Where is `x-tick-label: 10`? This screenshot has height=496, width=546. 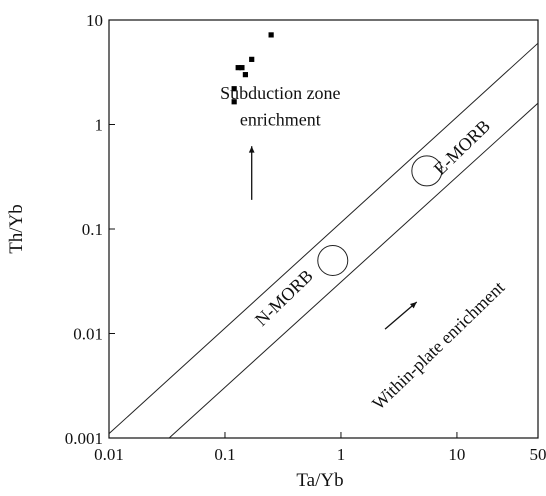 x-tick-label: 10 is located at coordinates (456, 454).